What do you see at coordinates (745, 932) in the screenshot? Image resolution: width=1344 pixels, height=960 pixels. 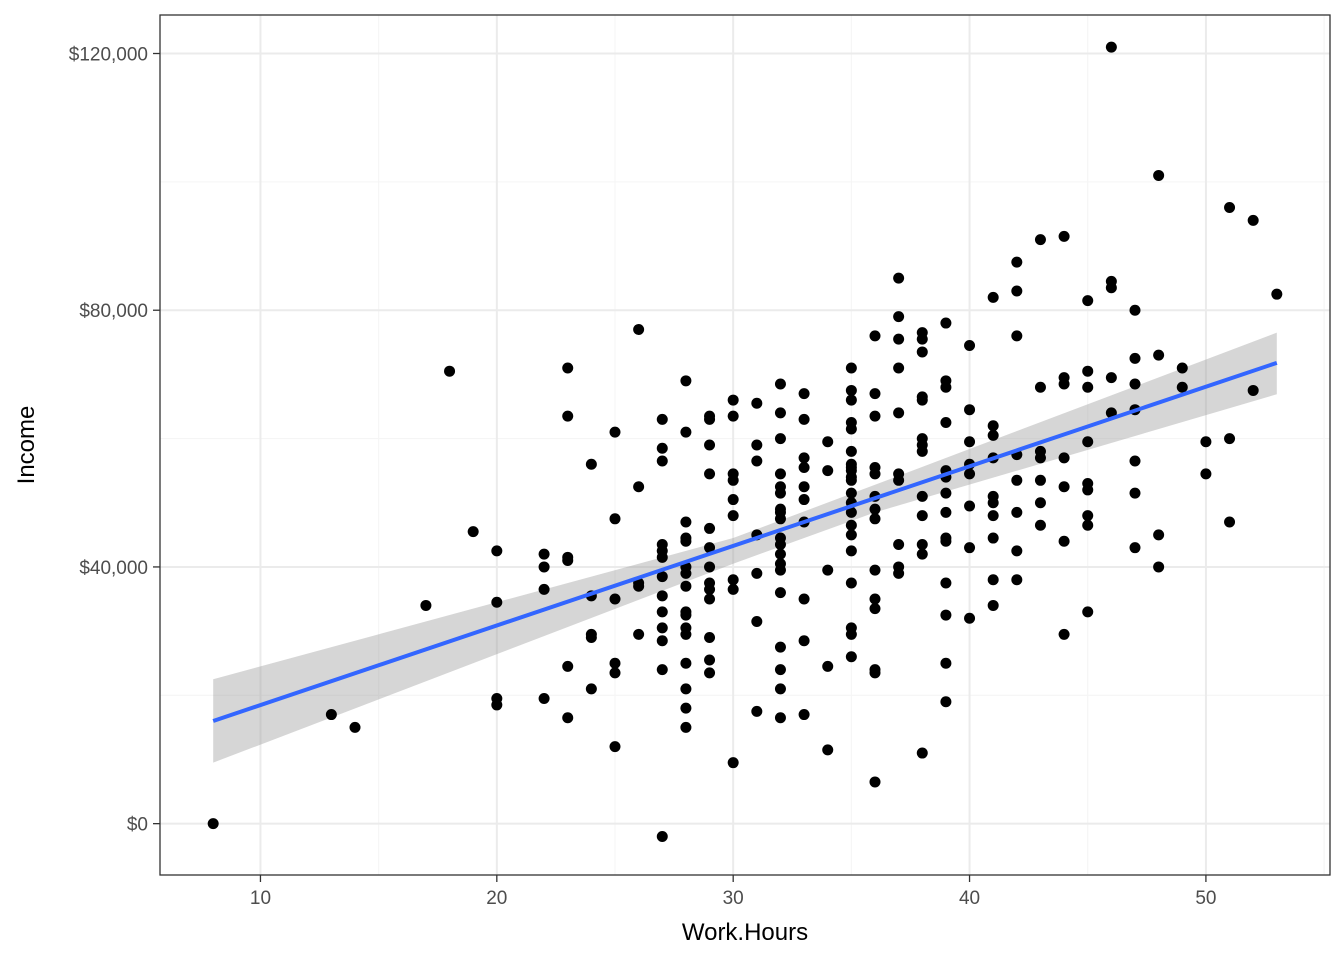 I see `x-axis-title: Work.Hours` at bounding box center [745, 932].